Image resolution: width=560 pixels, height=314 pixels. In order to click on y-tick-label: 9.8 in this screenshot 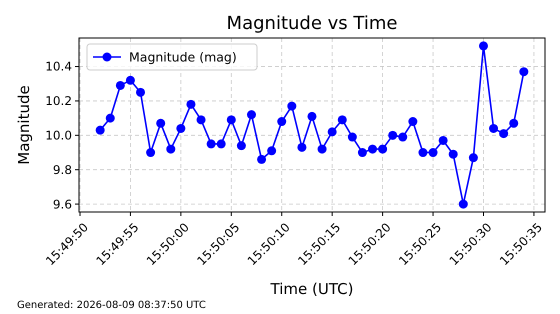, I will do `click(62, 169)`.